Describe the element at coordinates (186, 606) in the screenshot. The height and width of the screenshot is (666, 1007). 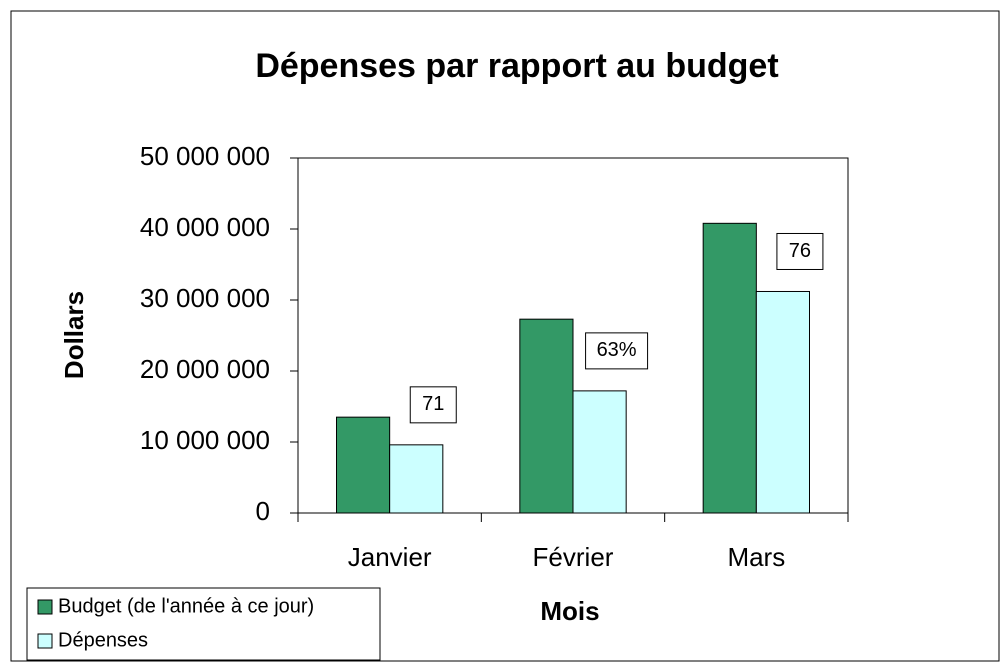
I see `legend-label: Budget (de l'année à ce jour)` at that location.